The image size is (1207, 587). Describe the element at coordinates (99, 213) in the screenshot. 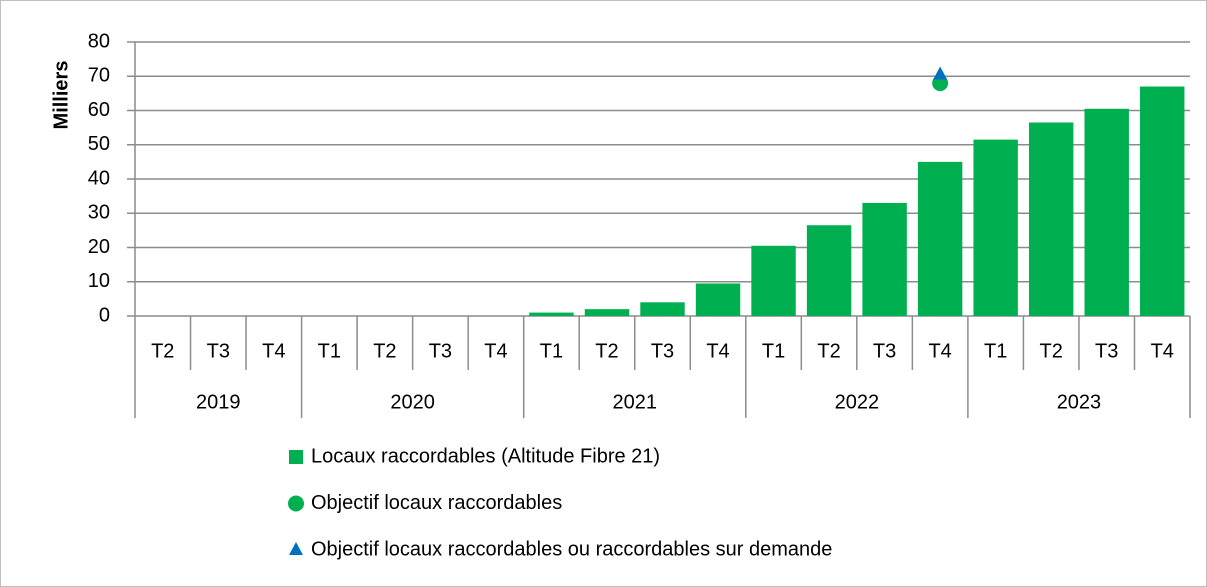

I see `y-tick-label: 30` at that location.